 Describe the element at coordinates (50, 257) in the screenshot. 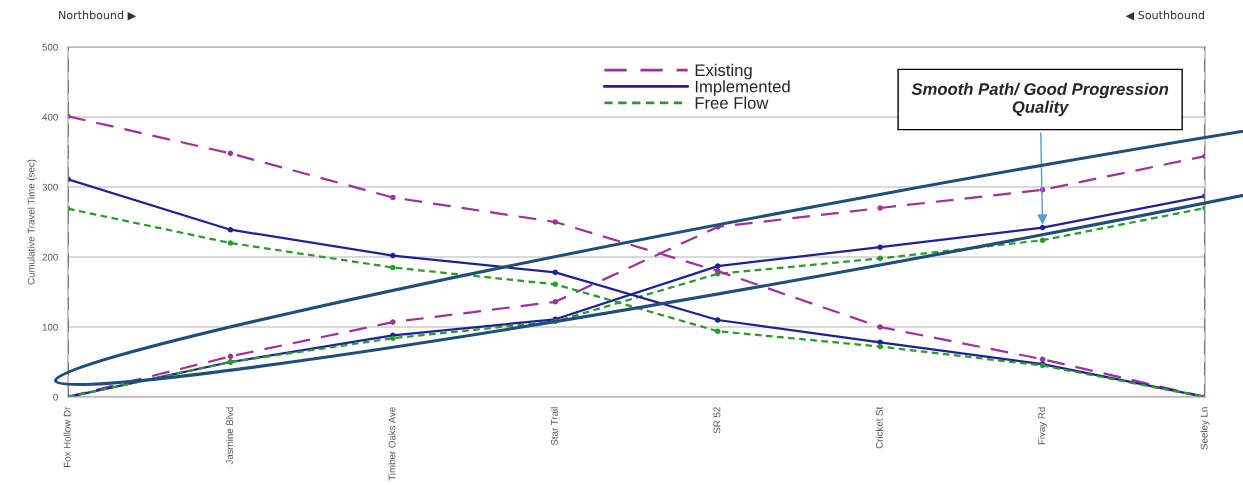

I see `y-tick-label: 200` at that location.